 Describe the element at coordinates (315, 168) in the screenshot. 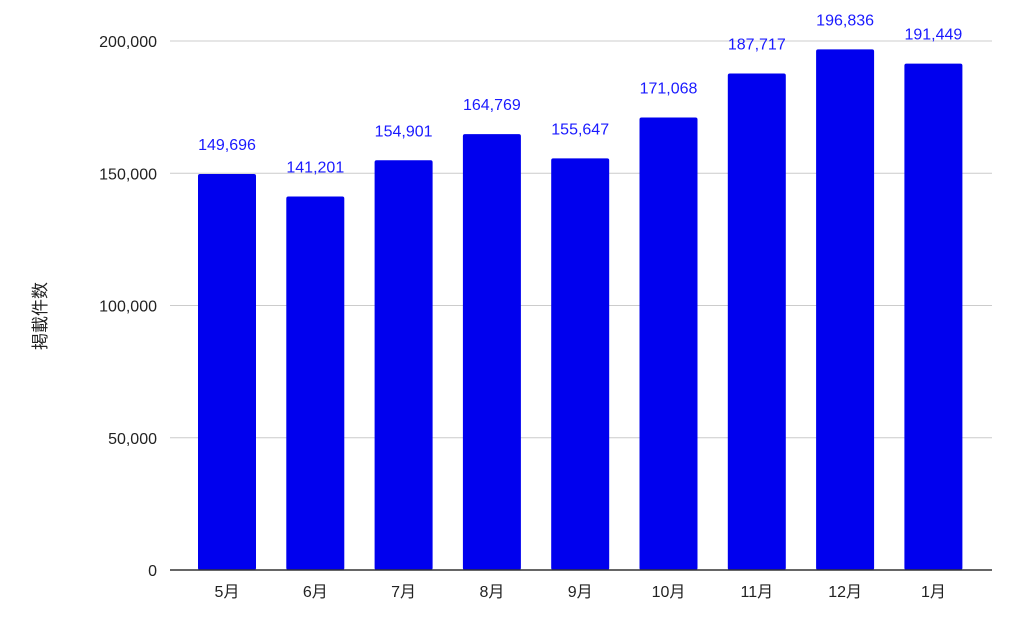

I see `data-label: 141,201` at that location.